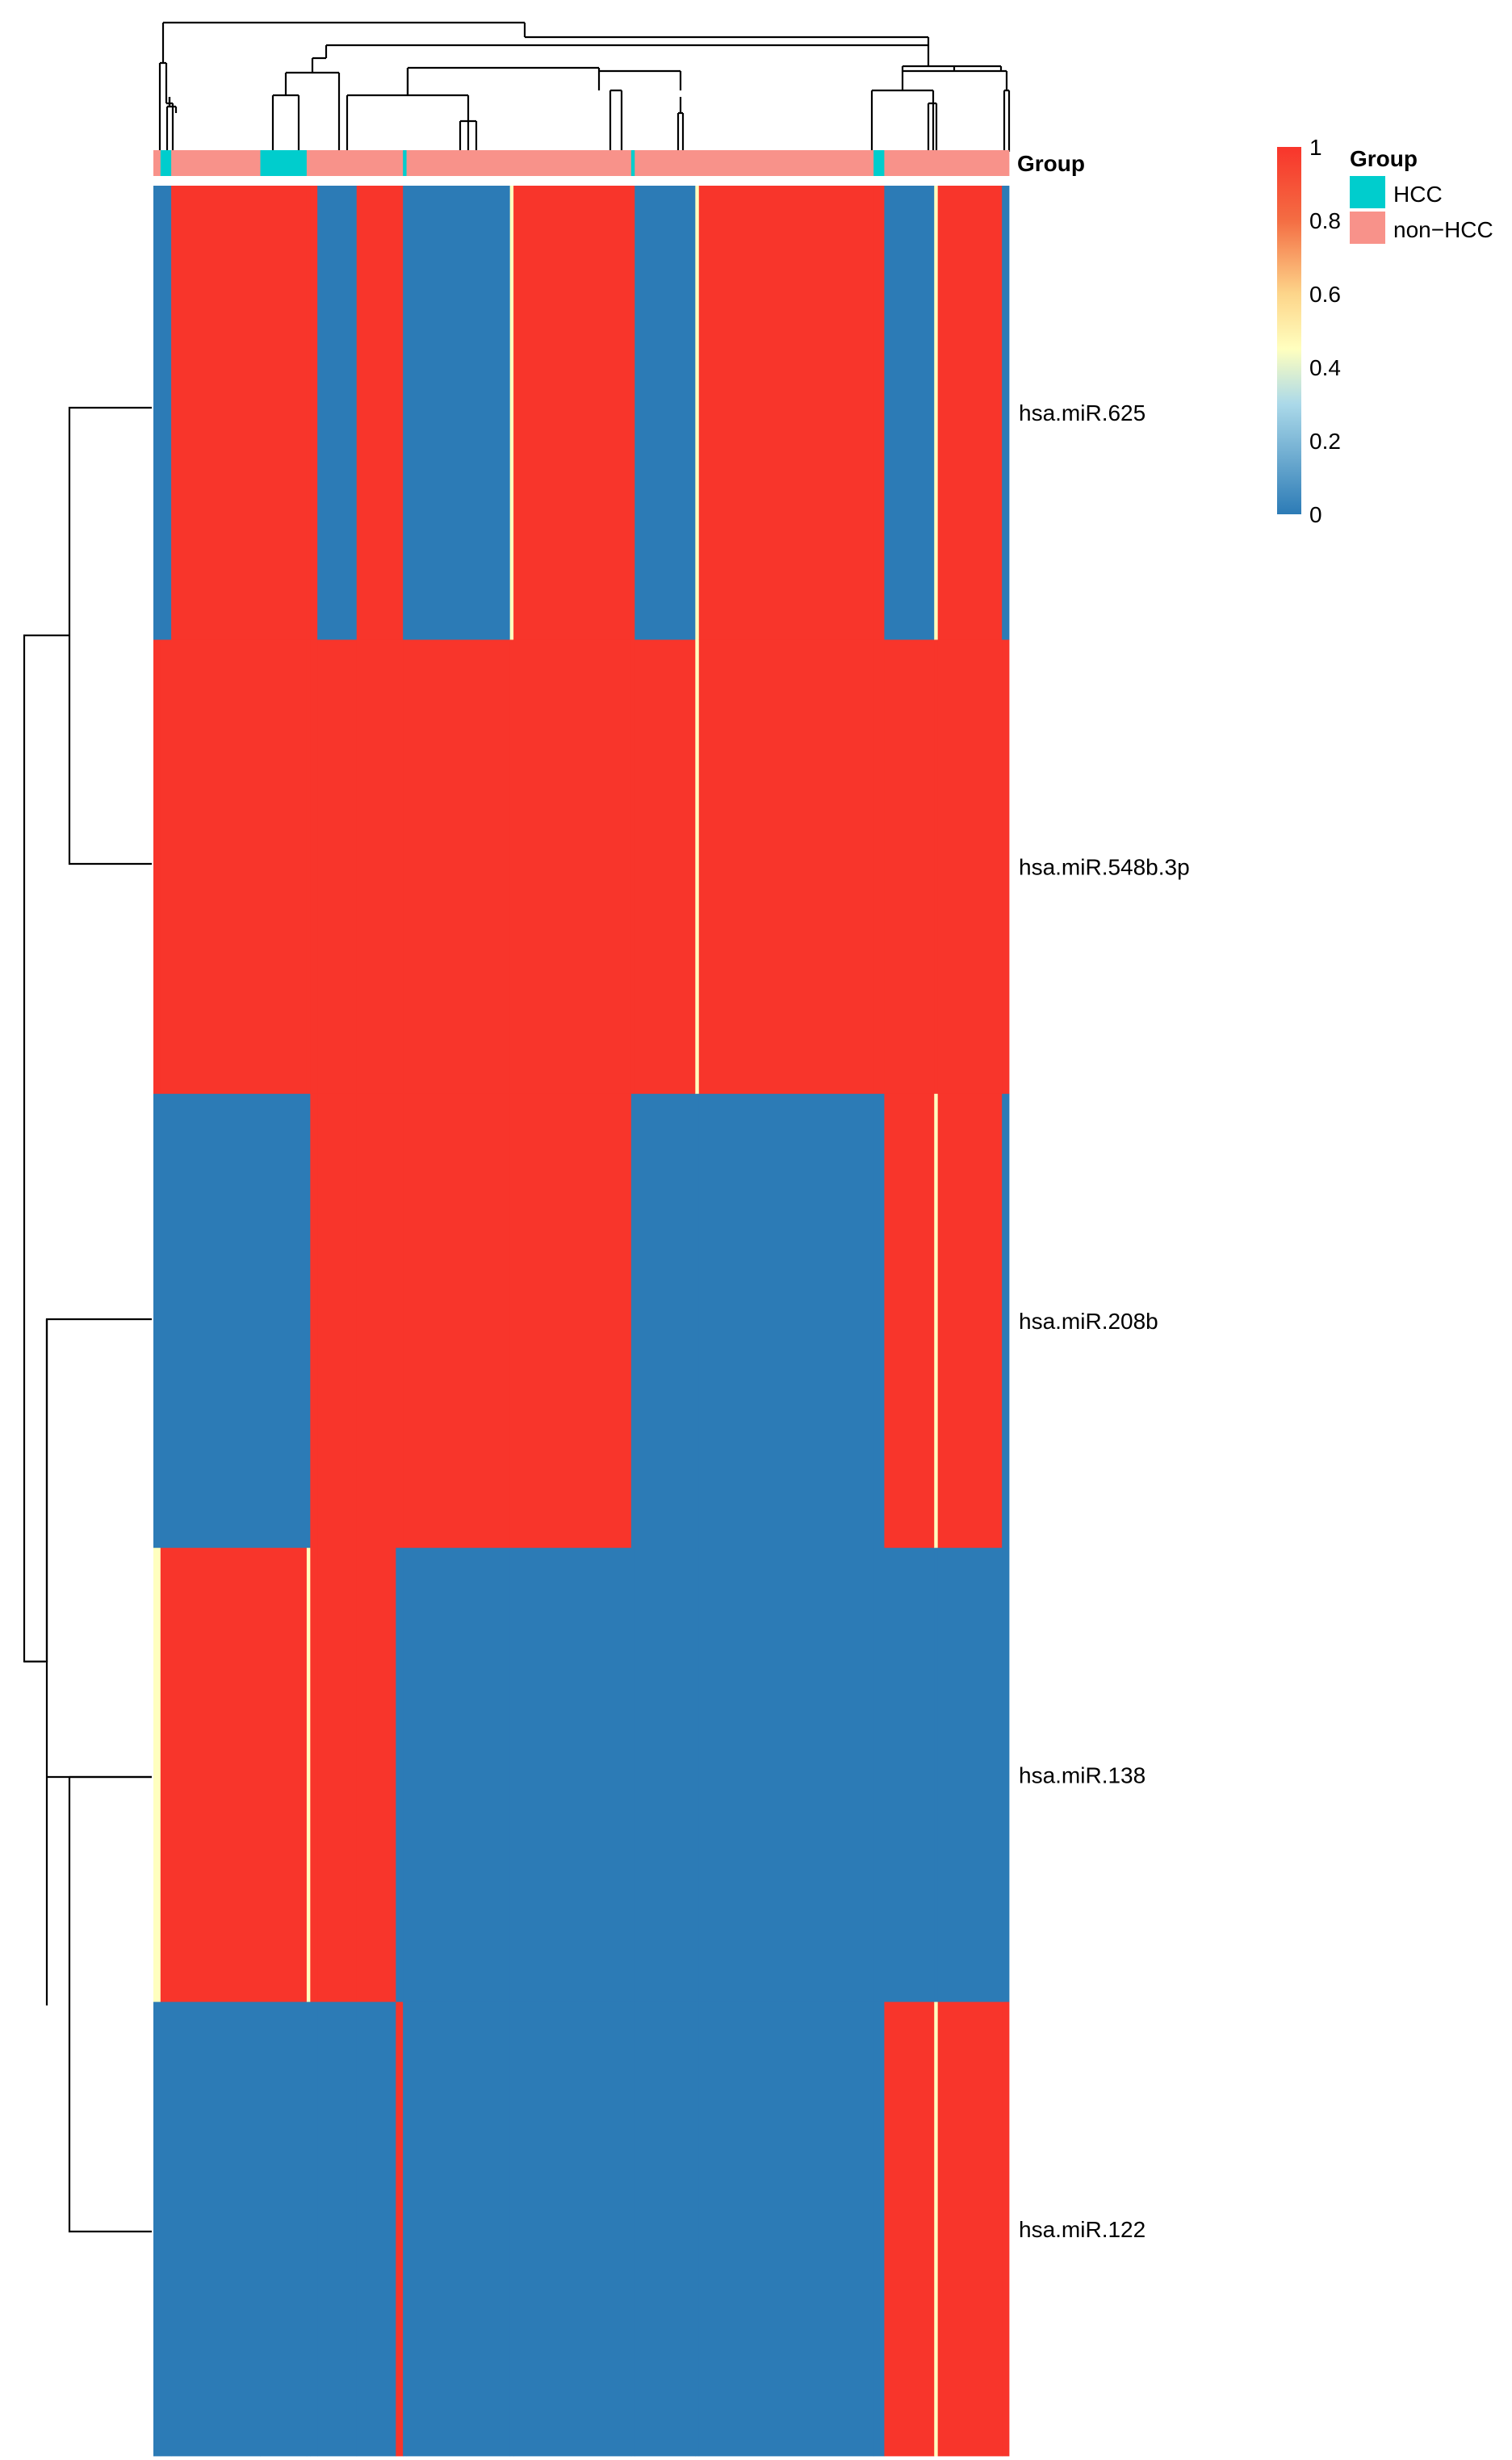  What do you see at coordinates (1443, 229) in the screenshot?
I see `legend-label-non-hcc: non−HCC` at bounding box center [1443, 229].